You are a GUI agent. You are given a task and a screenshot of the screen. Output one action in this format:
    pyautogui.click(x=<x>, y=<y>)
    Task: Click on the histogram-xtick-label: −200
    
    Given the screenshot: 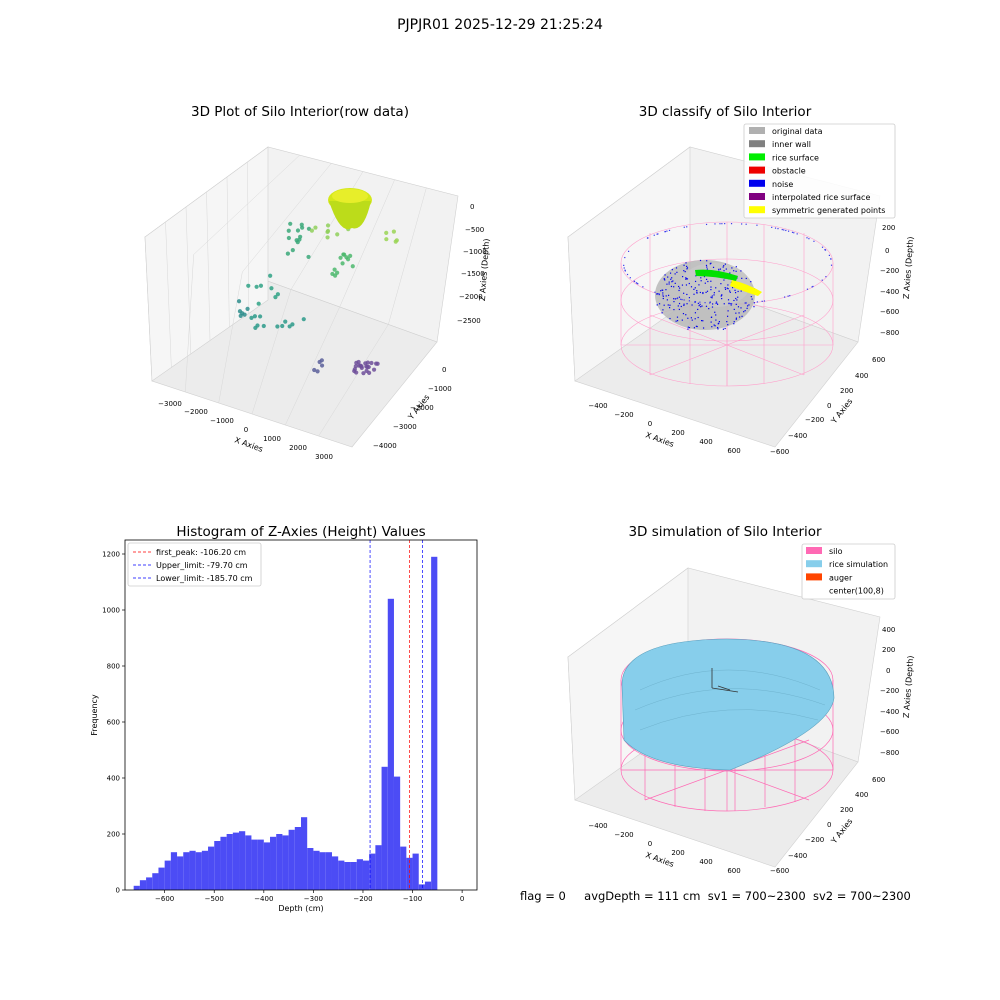 What is the action you would take?
    pyautogui.click(x=362, y=899)
    